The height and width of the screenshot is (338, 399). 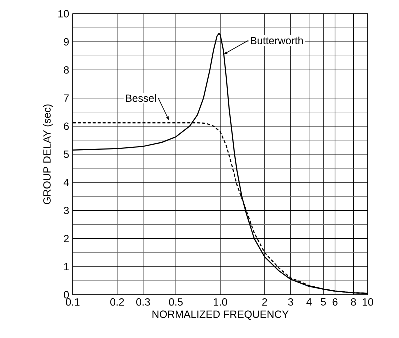 What do you see at coordinates (323, 302) in the screenshot?
I see `x-tick-label: 5` at bounding box center [323, 302].